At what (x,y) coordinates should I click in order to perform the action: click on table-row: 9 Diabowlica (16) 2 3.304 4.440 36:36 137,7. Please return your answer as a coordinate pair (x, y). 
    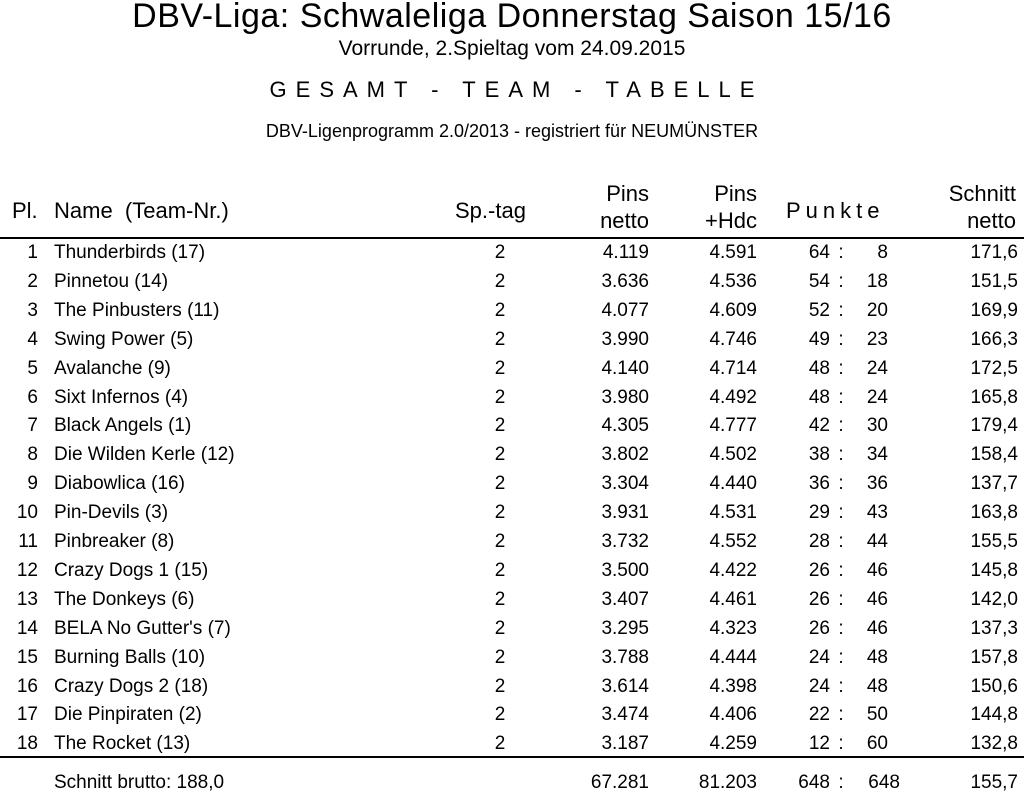
    Looking at the image, I should click on (512, 483).